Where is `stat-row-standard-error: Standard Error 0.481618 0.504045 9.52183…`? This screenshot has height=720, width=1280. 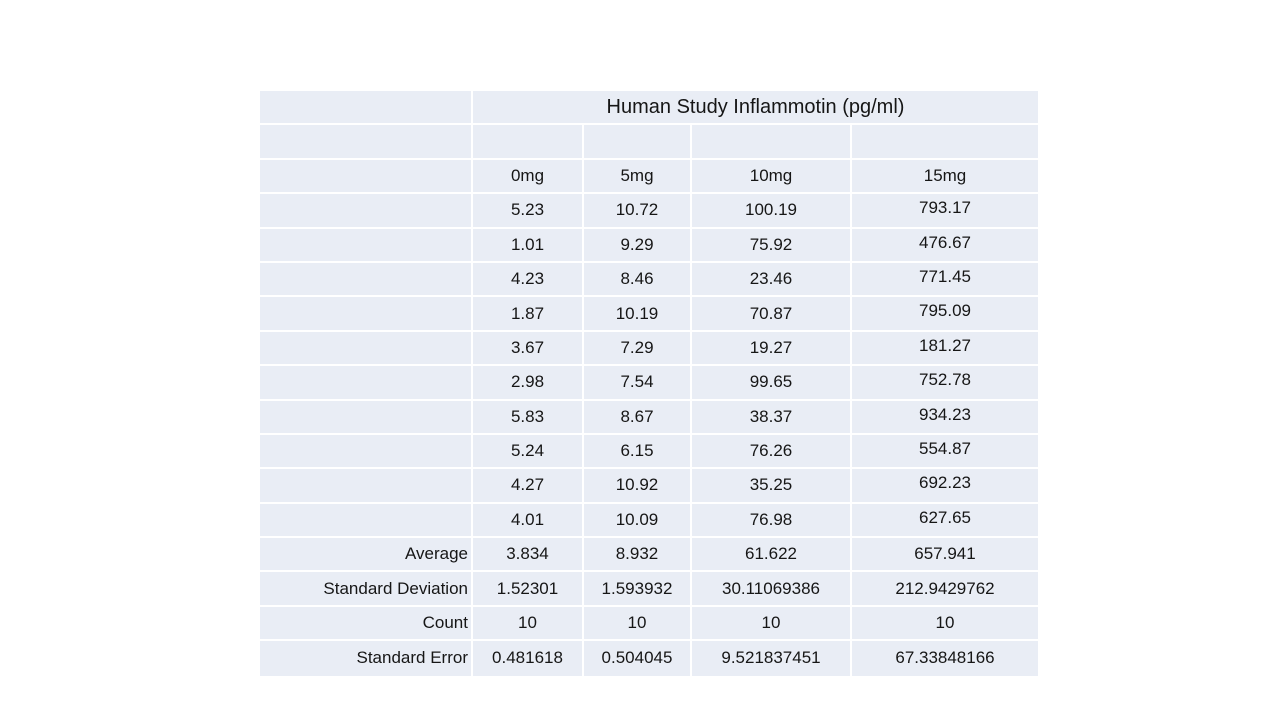 stat-row-standard-error: Standard Error 0.481618 0.504045 9.52183… is located at coordinates (649, 658).